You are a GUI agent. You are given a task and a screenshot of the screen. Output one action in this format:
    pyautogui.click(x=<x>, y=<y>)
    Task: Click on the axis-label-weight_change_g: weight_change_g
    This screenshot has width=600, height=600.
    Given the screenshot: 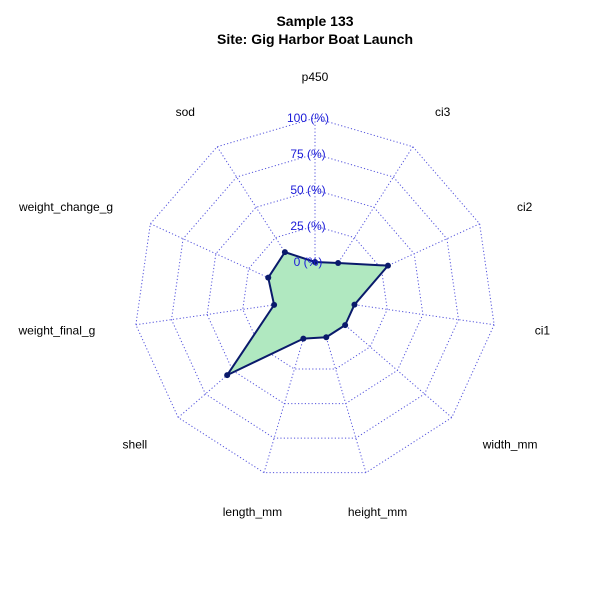 What is the action you would take?
    pyautogui.click(x=65, y=207)
    